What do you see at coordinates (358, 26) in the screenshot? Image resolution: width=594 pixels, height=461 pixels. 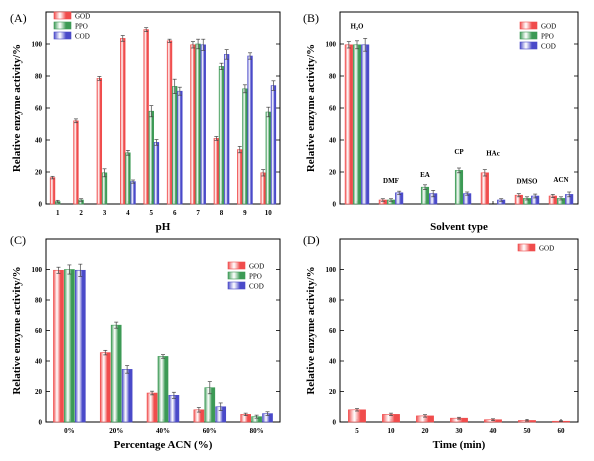 I see `x-category-label: H₂O` at bounding box center [358, 26].